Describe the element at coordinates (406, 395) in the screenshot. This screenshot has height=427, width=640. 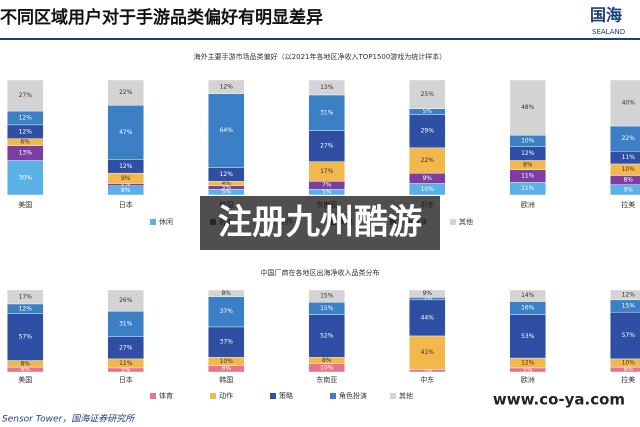
I see `legend-label: 其他` at that location.